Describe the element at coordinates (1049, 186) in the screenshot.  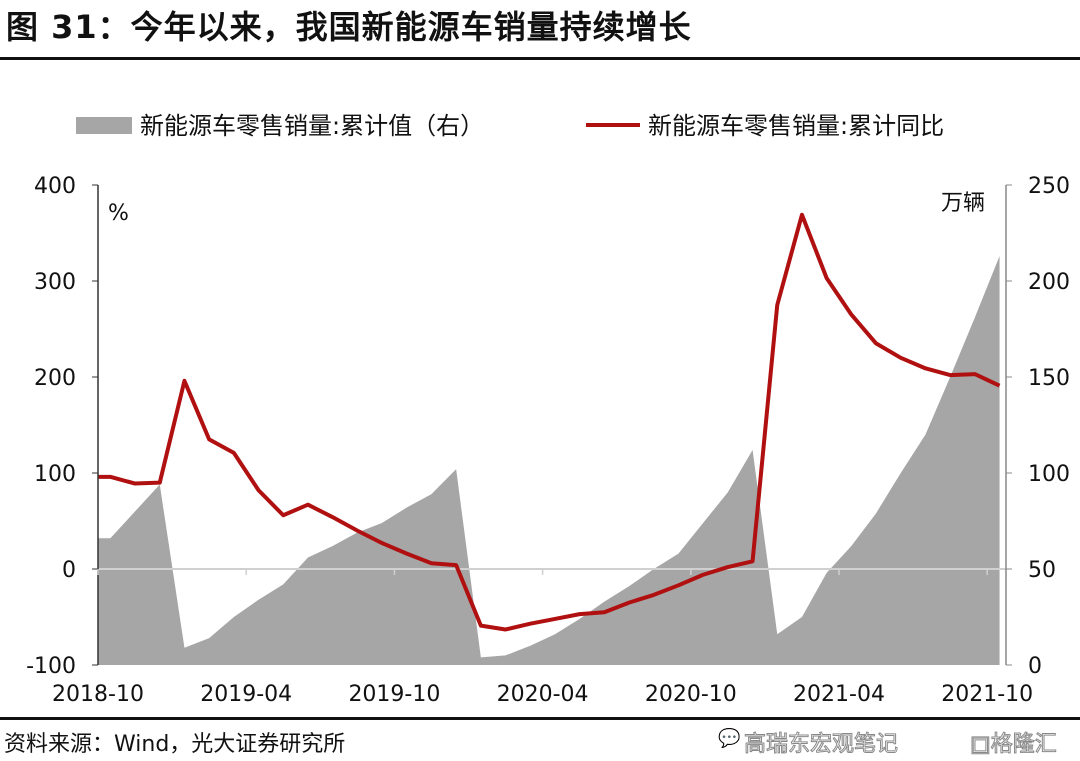
I see `right-tick-label: 250` at that location.